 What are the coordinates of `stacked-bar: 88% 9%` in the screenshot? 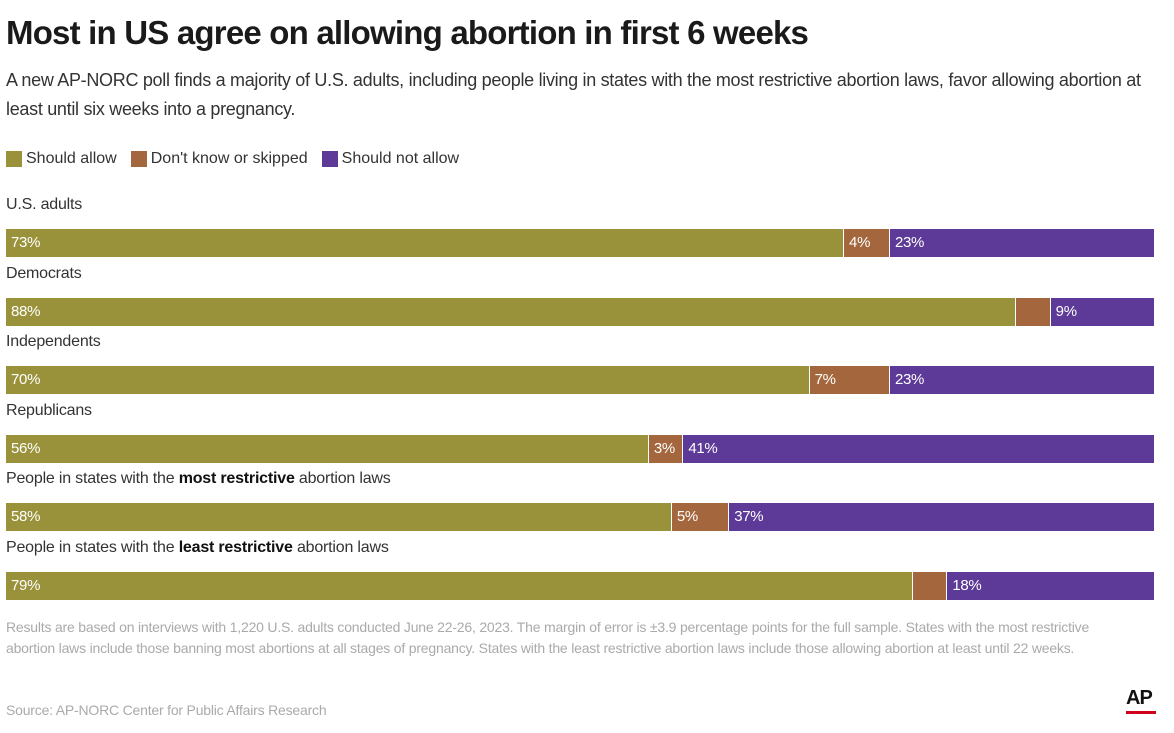 It's located at (580, 311).